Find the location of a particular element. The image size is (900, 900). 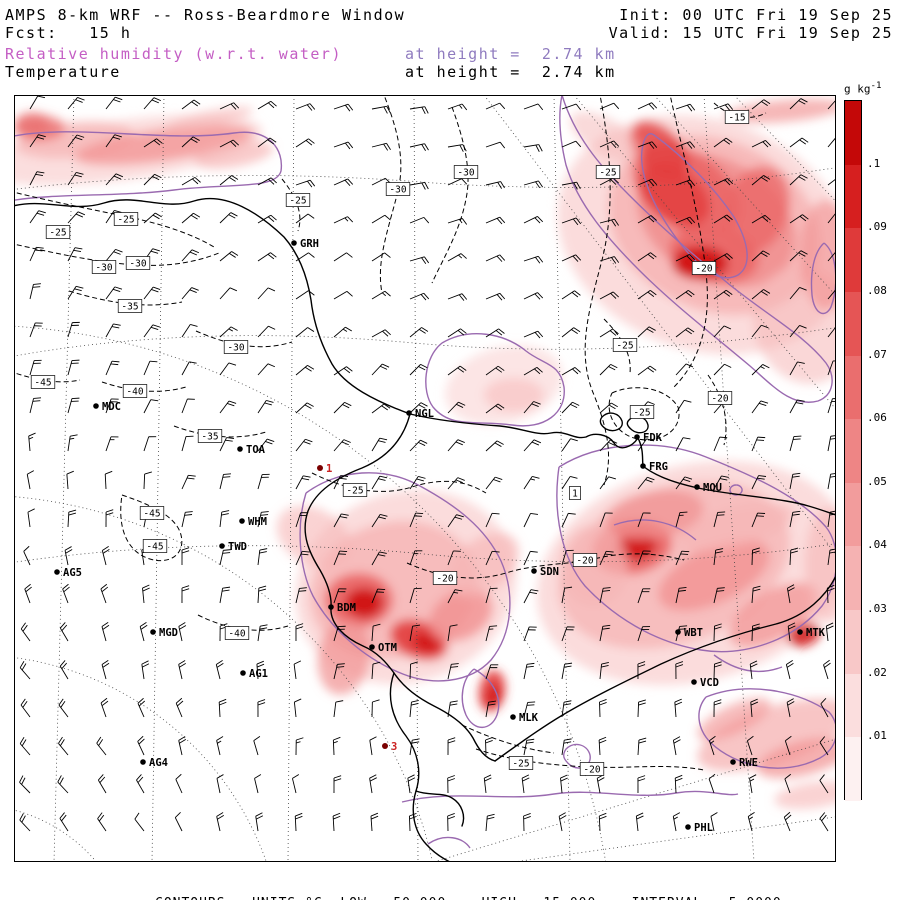

station-label: WBT is located at coordinates (693, 633).